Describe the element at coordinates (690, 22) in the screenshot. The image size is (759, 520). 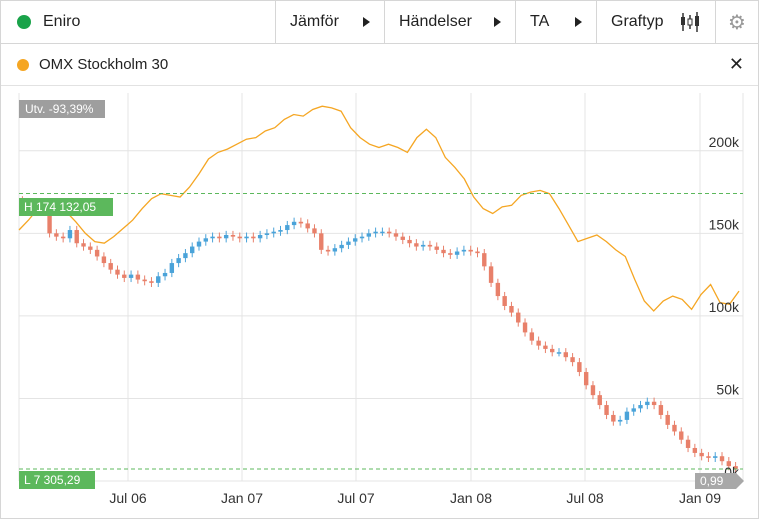
I see `candlestick-icon` at that location.